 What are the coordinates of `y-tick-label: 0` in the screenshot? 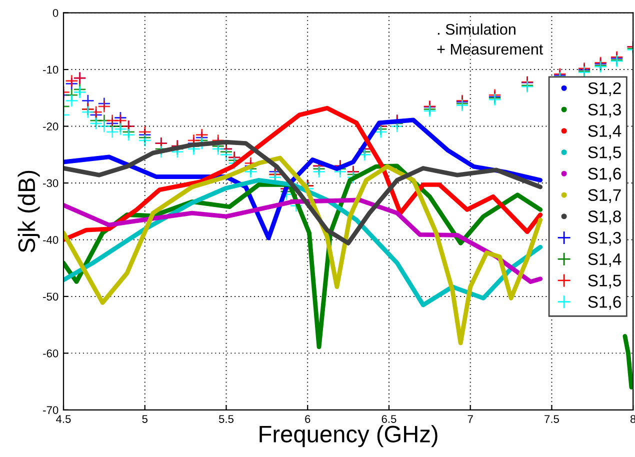 It's located at (55, 13).